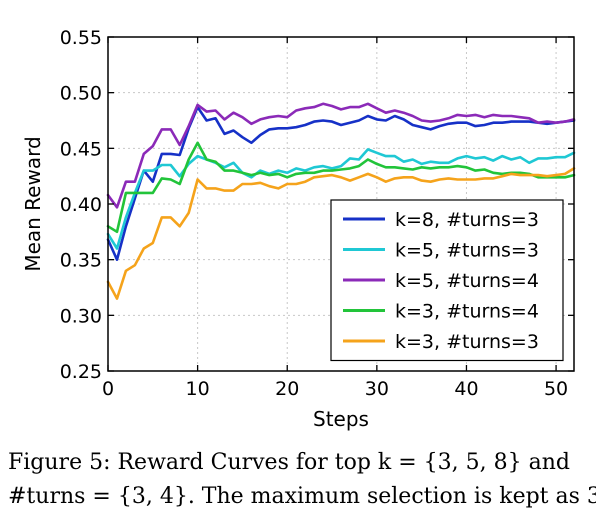 Image resolution: width=596 pixels, height=518 pixels. I want to click on y-tick-label: 0.55, so click(81, 38).